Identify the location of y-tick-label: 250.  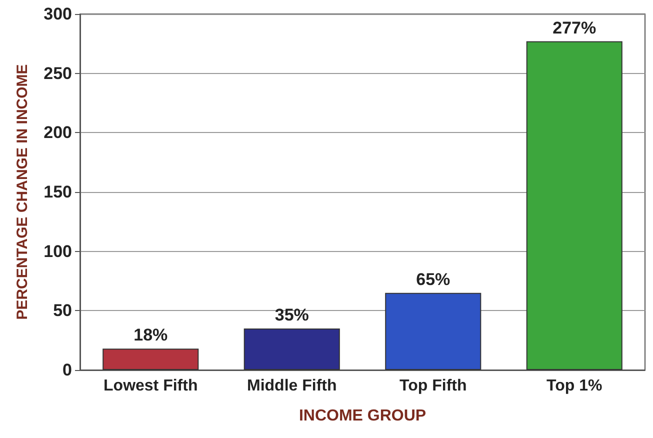
(58, 73).